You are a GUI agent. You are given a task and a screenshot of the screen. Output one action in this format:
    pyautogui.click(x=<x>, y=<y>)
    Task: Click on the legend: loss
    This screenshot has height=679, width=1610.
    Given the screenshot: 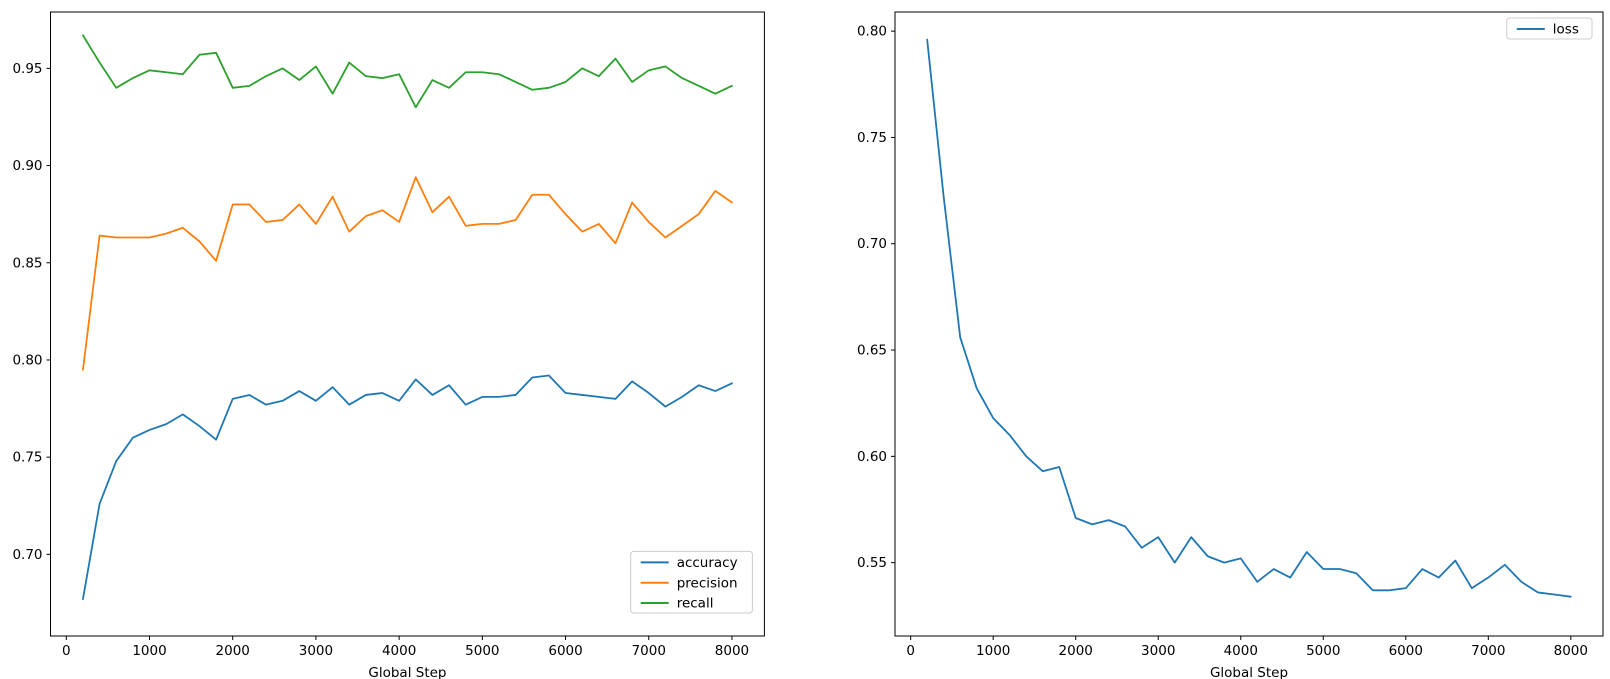 What is the action you would take?
    pyautogui.click(x=1549, y=28)
    